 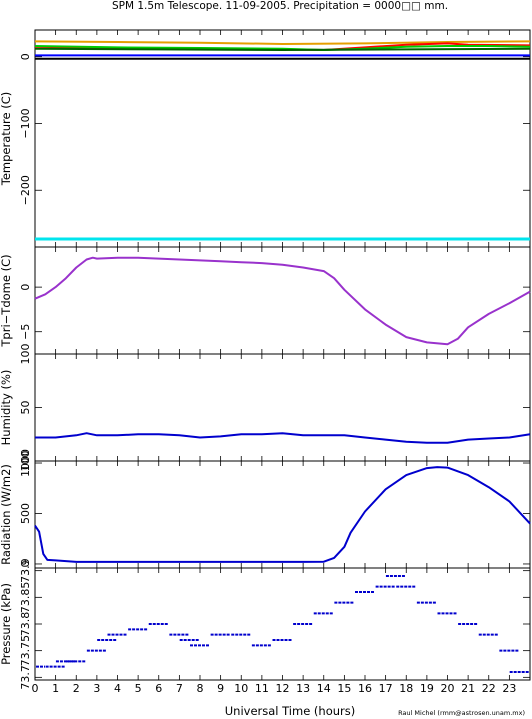 I want to click on y-axis-label: Pressure (kPa), so click(x=6, y=624).